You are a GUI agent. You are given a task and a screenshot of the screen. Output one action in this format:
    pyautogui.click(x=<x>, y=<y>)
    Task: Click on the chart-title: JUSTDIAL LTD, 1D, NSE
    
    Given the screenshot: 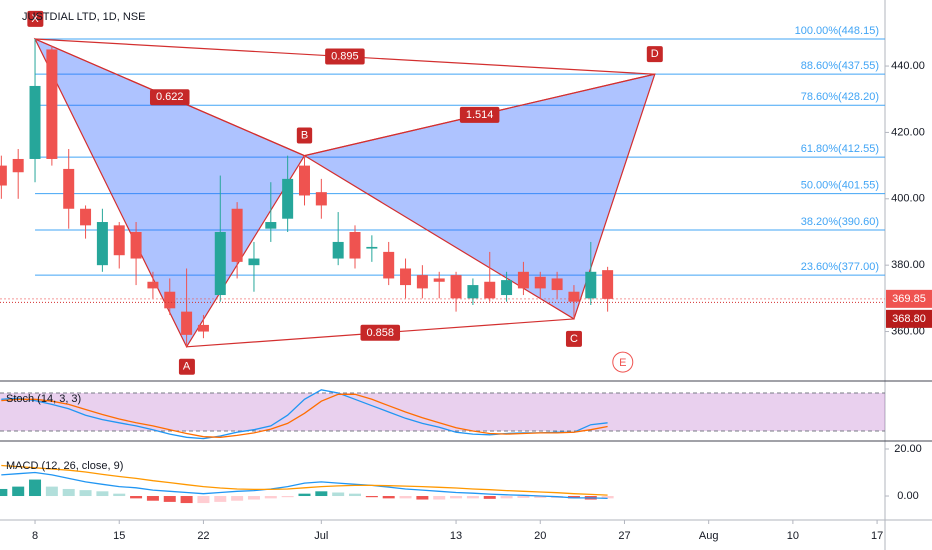 What is the action you would take?
    pyautogui.click(x=83, y=17)
    